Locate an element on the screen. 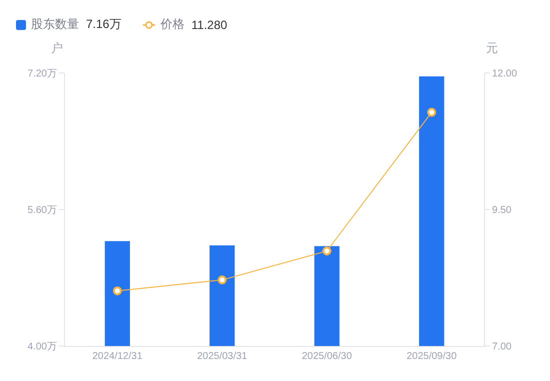 Image resolution: width=550 pixels, height=381 pixels. legend-label: 股东数量 is located at coordinates (55, 24).